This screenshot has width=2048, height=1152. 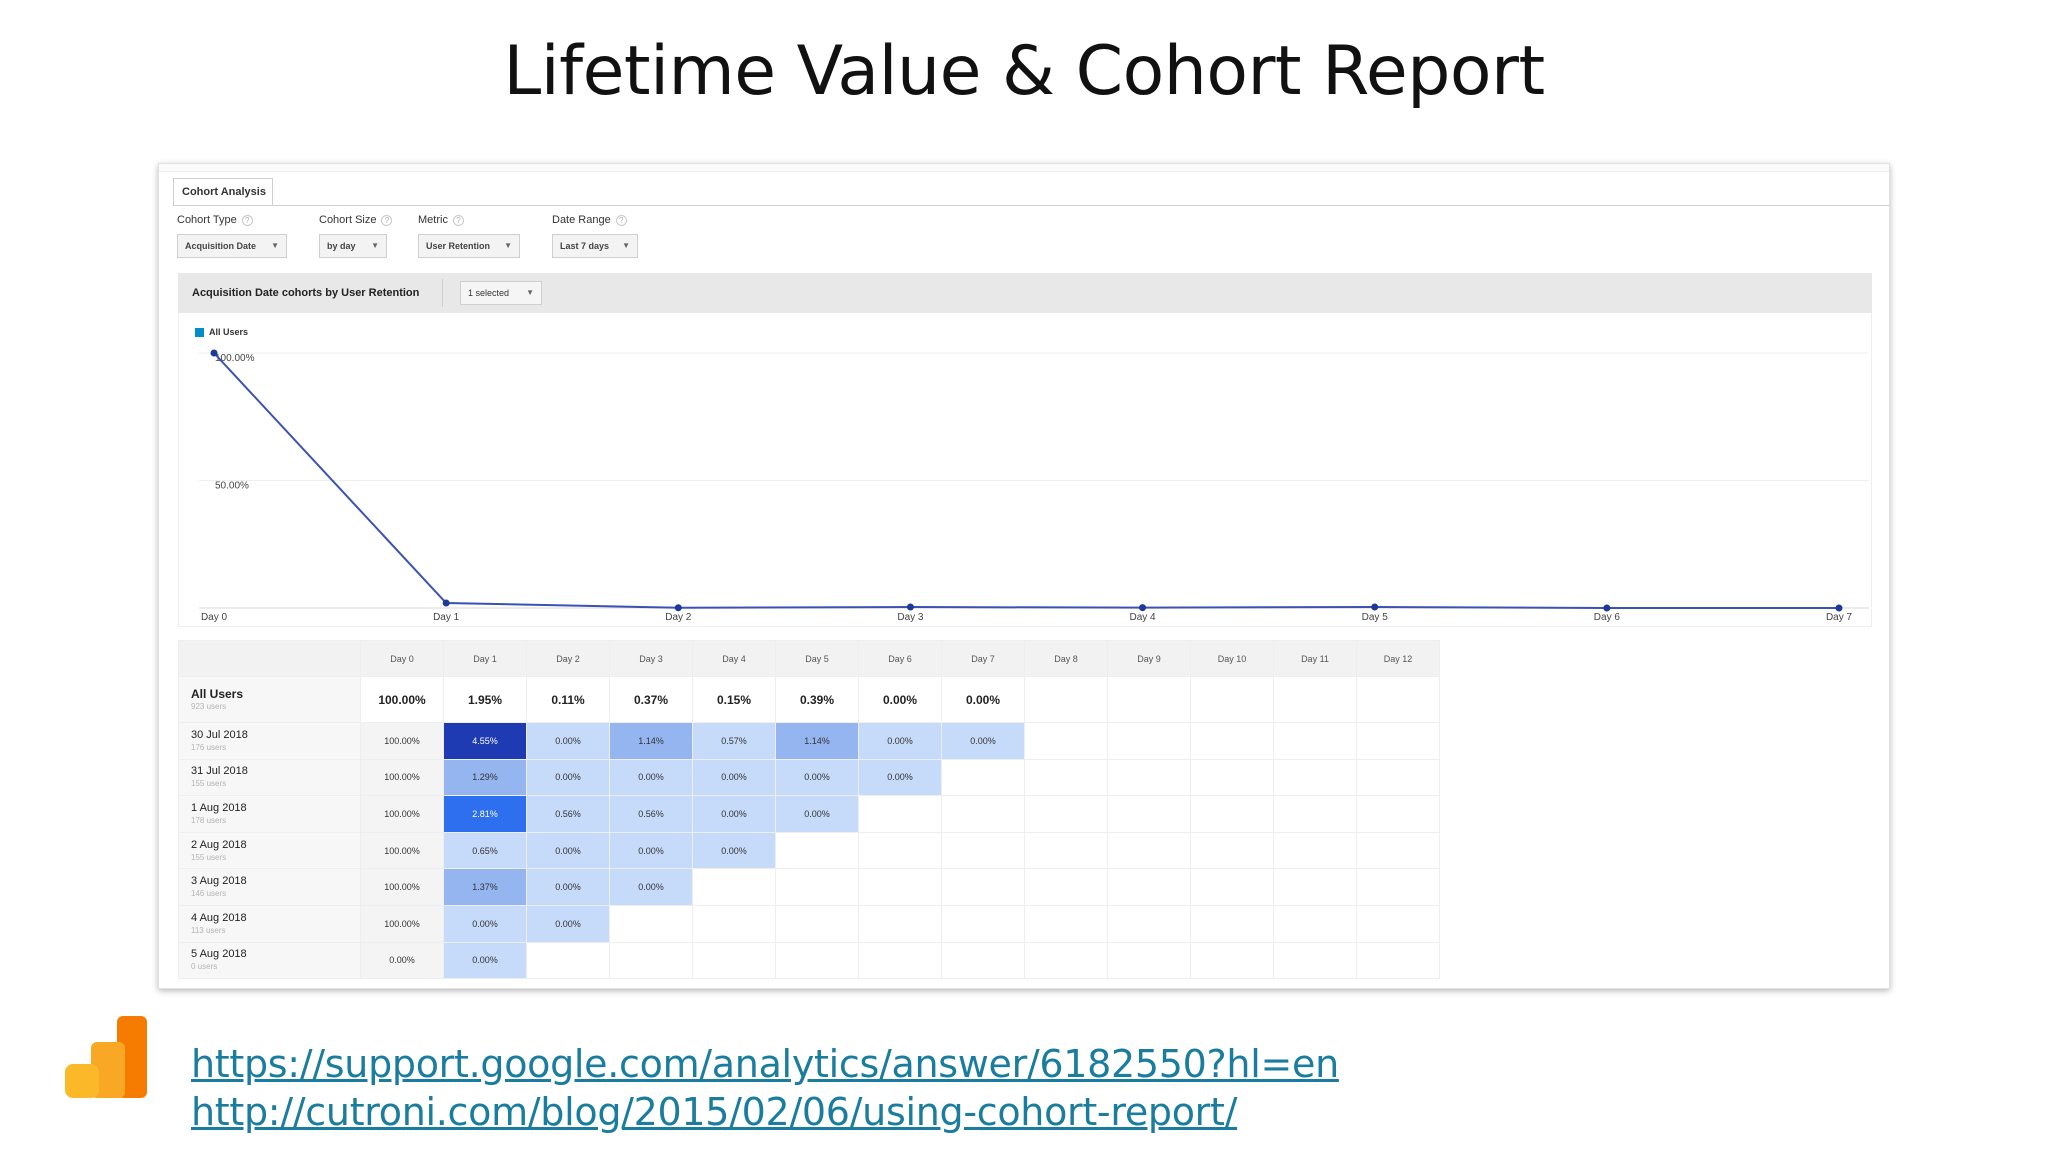 What do you see at coordinates (353, 246) in the screenshot?
I see `cohort-size-dropdown: by day ▼` at bounding box center [353, 246].